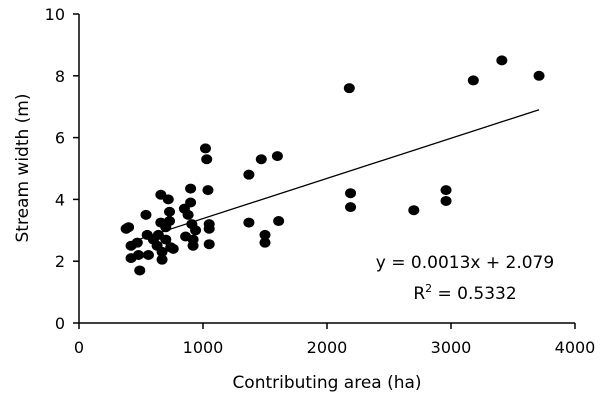  Describe the element at coordinates (60, 261) in the screenshot. I see `y-tick-label: 2` at that location.